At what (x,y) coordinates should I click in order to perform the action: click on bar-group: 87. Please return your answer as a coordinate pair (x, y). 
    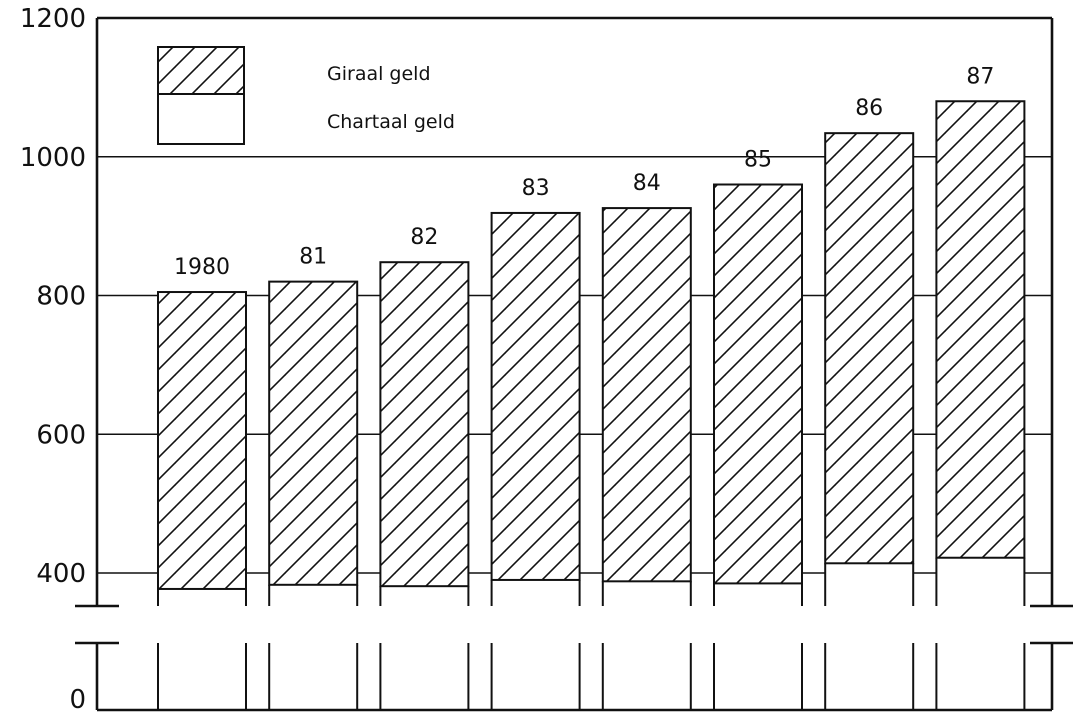
    Looking at the image, I should click on (980, 387).